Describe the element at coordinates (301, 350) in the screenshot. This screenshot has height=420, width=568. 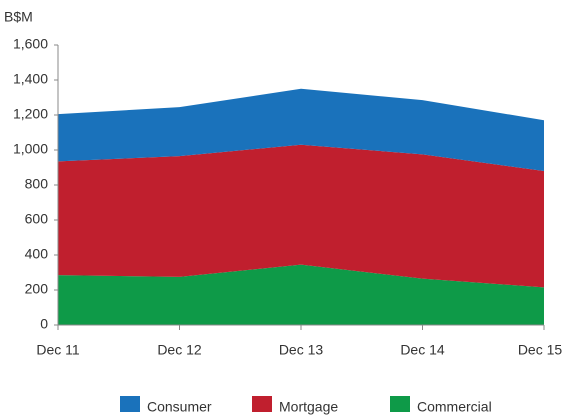
I see `x-tick-label: Dec 13` at that location.